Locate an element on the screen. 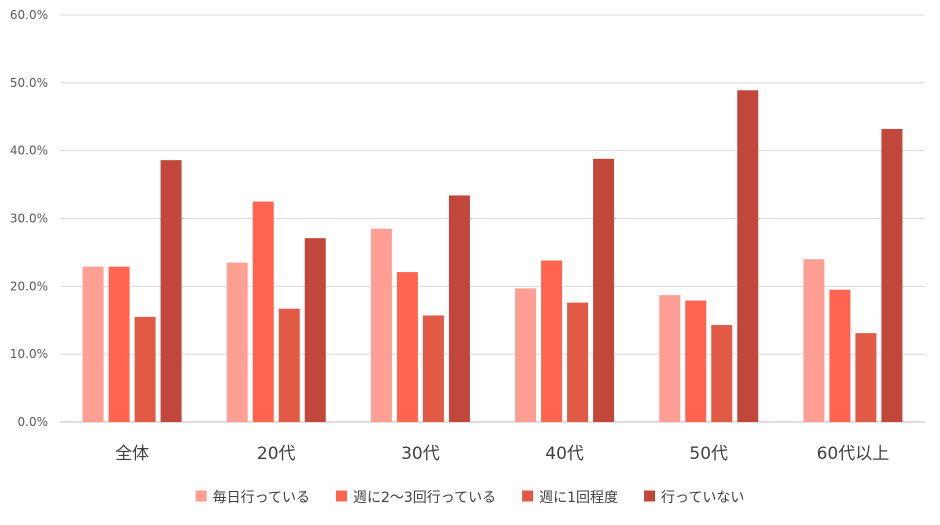 The height and width of the screenshot is (525, 940). legend-item: 行っていない is located at coordinates (694, 498).